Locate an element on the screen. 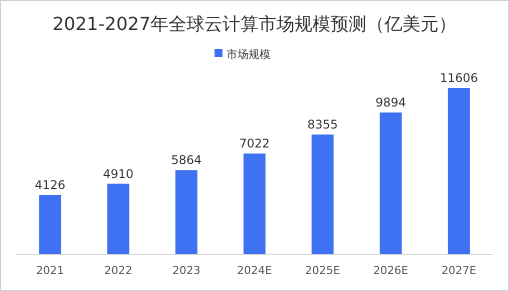 The image size is (509, 291). data-label: 4910 is located at coordinates (118, 173).